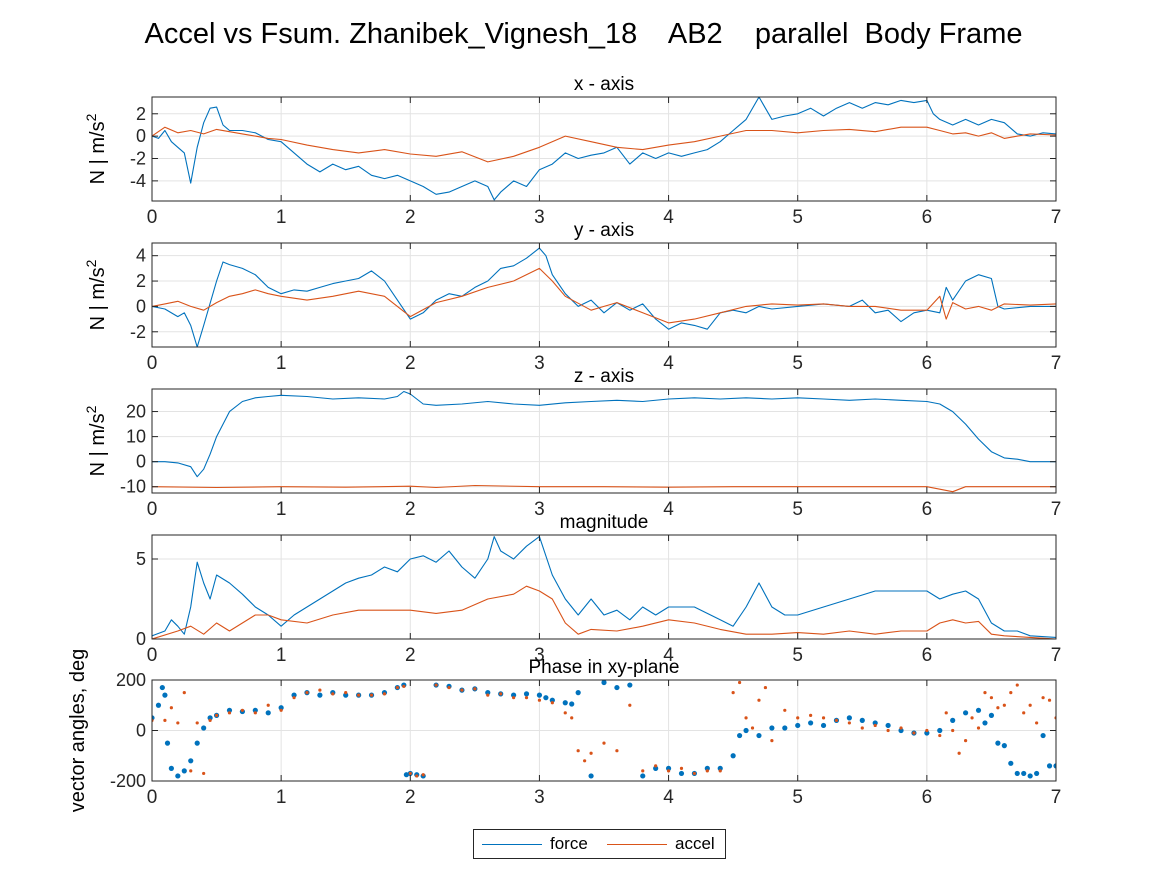 Image resolution: width=1167 pixels, height=875 pixels. I want to click on subplot-title: z - axis, so click(604, 376).